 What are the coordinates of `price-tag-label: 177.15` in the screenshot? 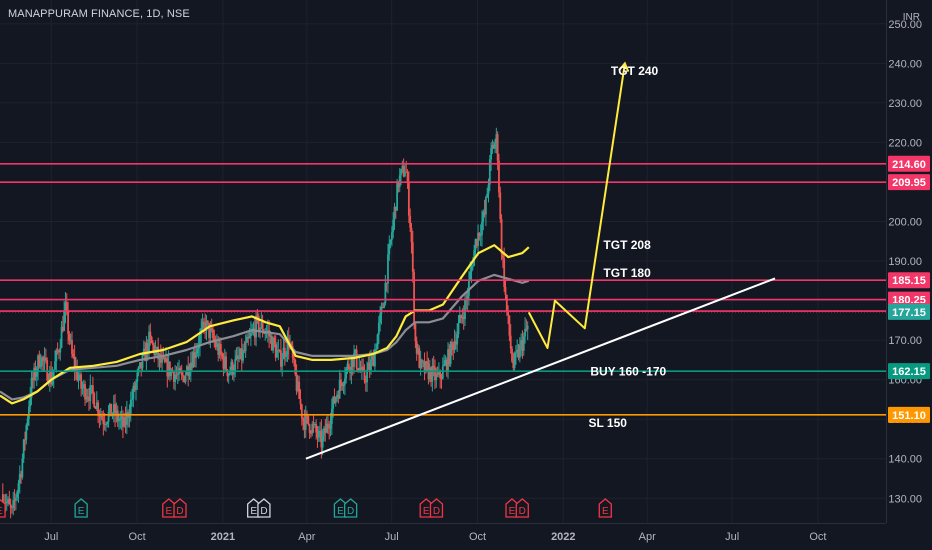 It's located at (909, 313).